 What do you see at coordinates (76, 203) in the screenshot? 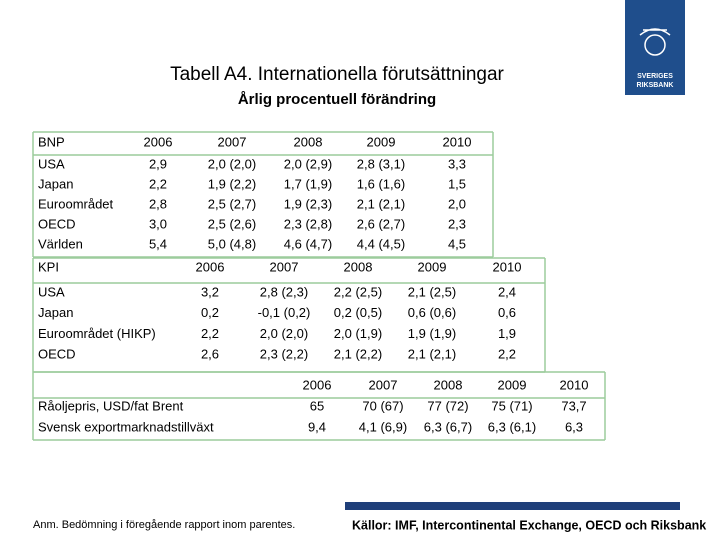
I see `row-label: Euroområdet` at bounding box center [76, 203].